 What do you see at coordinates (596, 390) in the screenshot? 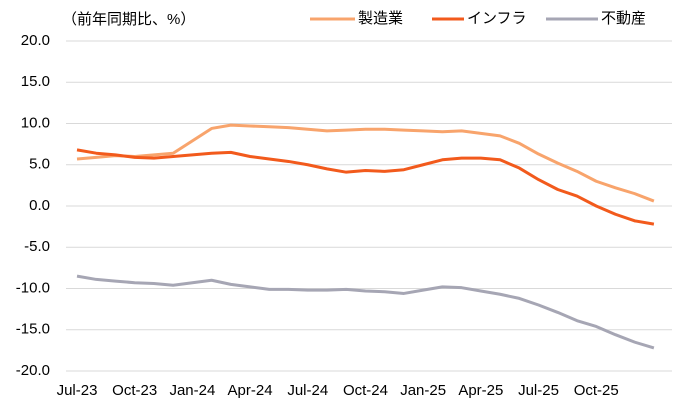
I see `x-tick-label: Oct-25` at bounding box center [596, 390].